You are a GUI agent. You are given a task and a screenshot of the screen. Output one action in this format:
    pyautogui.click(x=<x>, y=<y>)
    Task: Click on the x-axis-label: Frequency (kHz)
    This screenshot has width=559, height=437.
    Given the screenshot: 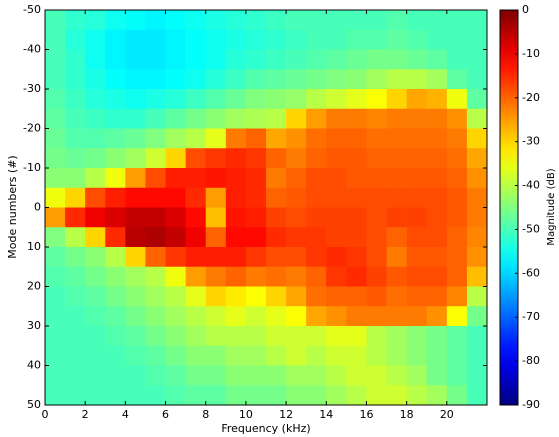 What is the action you would take?
    pyautogui.click(x=265, y=428)
    